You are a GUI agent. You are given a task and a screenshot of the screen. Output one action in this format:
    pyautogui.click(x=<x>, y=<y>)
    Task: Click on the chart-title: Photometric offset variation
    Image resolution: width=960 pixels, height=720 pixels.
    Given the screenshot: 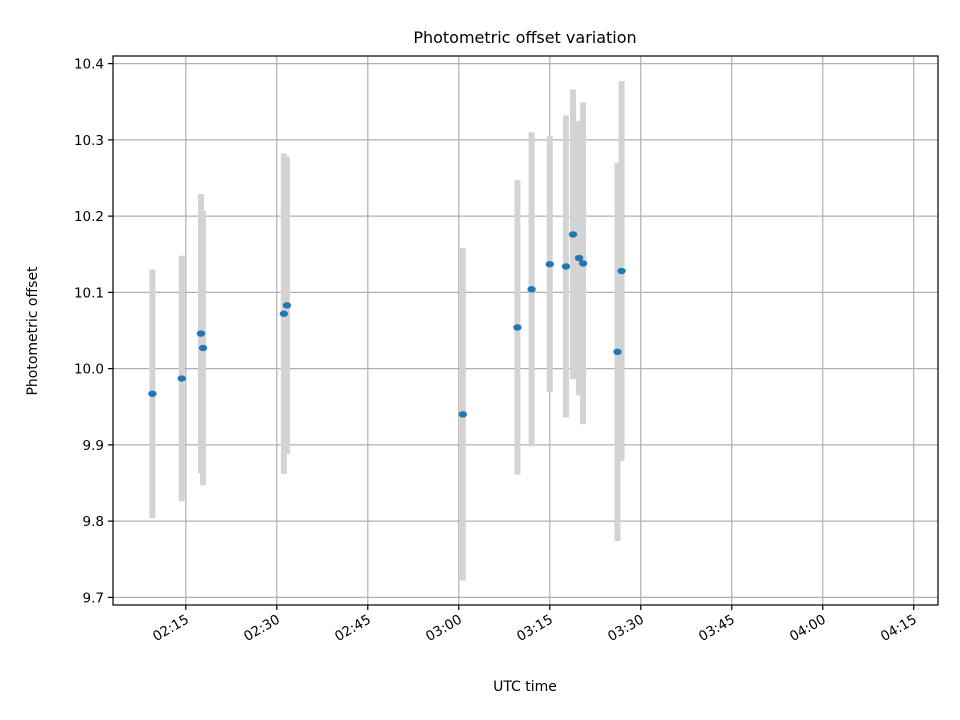 What is the action you would take?
    pyautogui.click(x=524, y=37)
    